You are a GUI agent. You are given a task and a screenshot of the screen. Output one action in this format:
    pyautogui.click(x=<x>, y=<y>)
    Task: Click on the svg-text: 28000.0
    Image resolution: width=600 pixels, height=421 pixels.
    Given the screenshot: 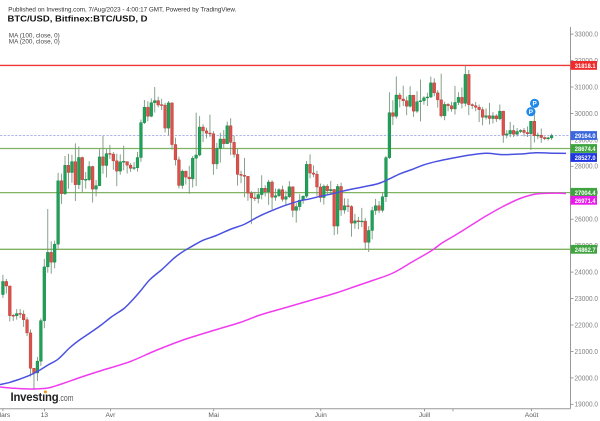 What is the action you would take?
    pyautogui.click(x=587, y=167)
    